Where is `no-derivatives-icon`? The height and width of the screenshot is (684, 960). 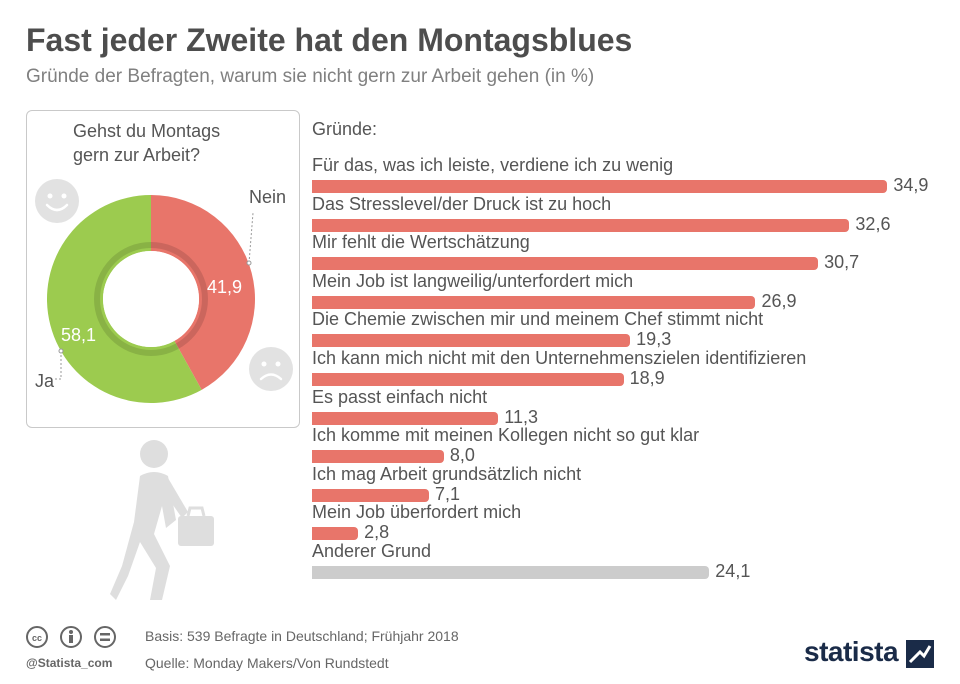
no-derivatives-icon is located at coordinates (105, 637).